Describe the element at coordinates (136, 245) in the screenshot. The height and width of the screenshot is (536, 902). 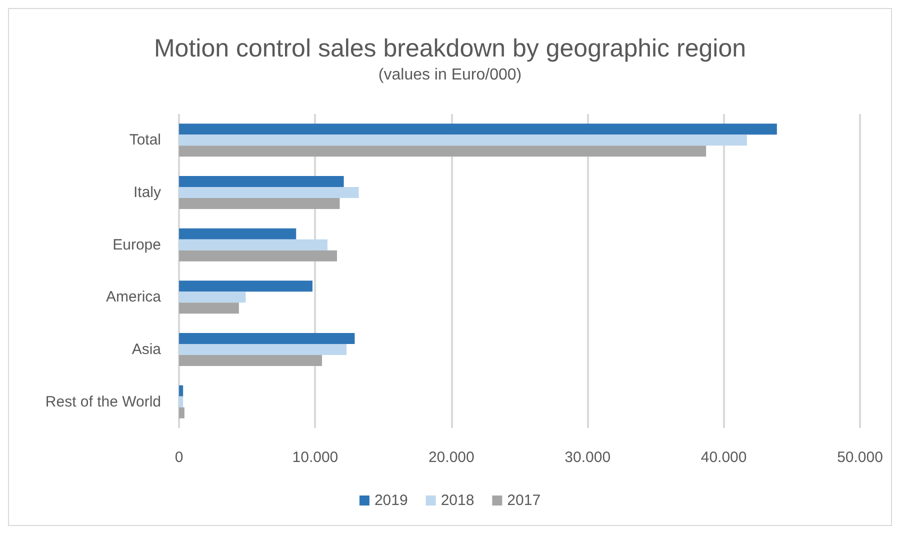
I see `y-tick-label: Europe` at that location.